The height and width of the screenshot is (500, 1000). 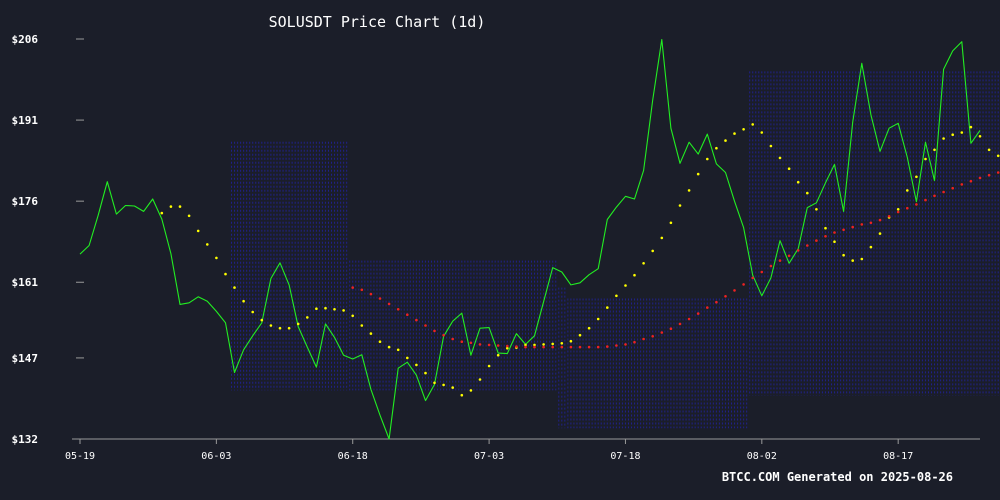 What do you see at coordinates (25, 39) in the screenshot?
I see `y-tick-label: $206` at bounding box center [25, 39].